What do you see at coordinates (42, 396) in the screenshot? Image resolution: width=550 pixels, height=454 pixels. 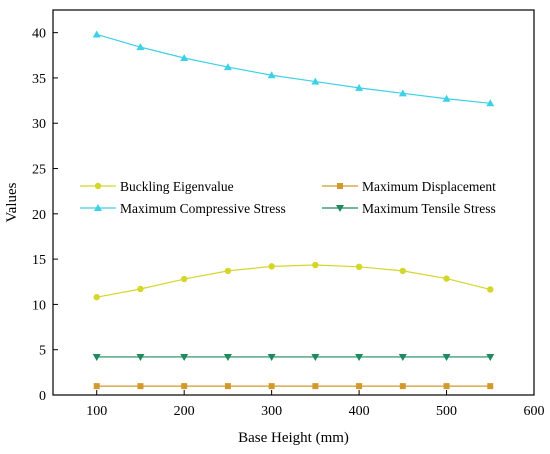 I see `y-tick-label: 0` at bounding box center [42, 396].